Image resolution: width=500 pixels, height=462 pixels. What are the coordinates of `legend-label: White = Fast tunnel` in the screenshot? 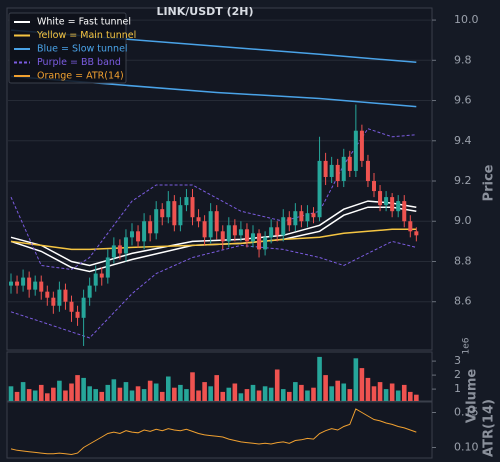 It's located at (84, 22).